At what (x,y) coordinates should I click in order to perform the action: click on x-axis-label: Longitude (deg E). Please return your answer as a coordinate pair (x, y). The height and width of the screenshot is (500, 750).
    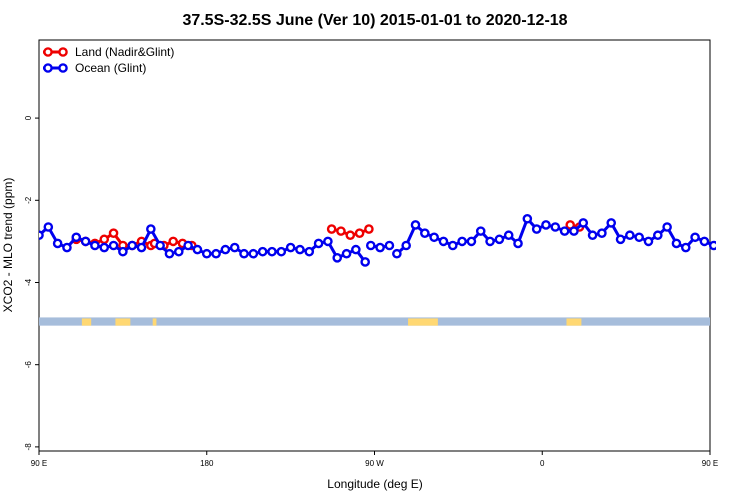
    Looking at the image, I should click on (374, 484).